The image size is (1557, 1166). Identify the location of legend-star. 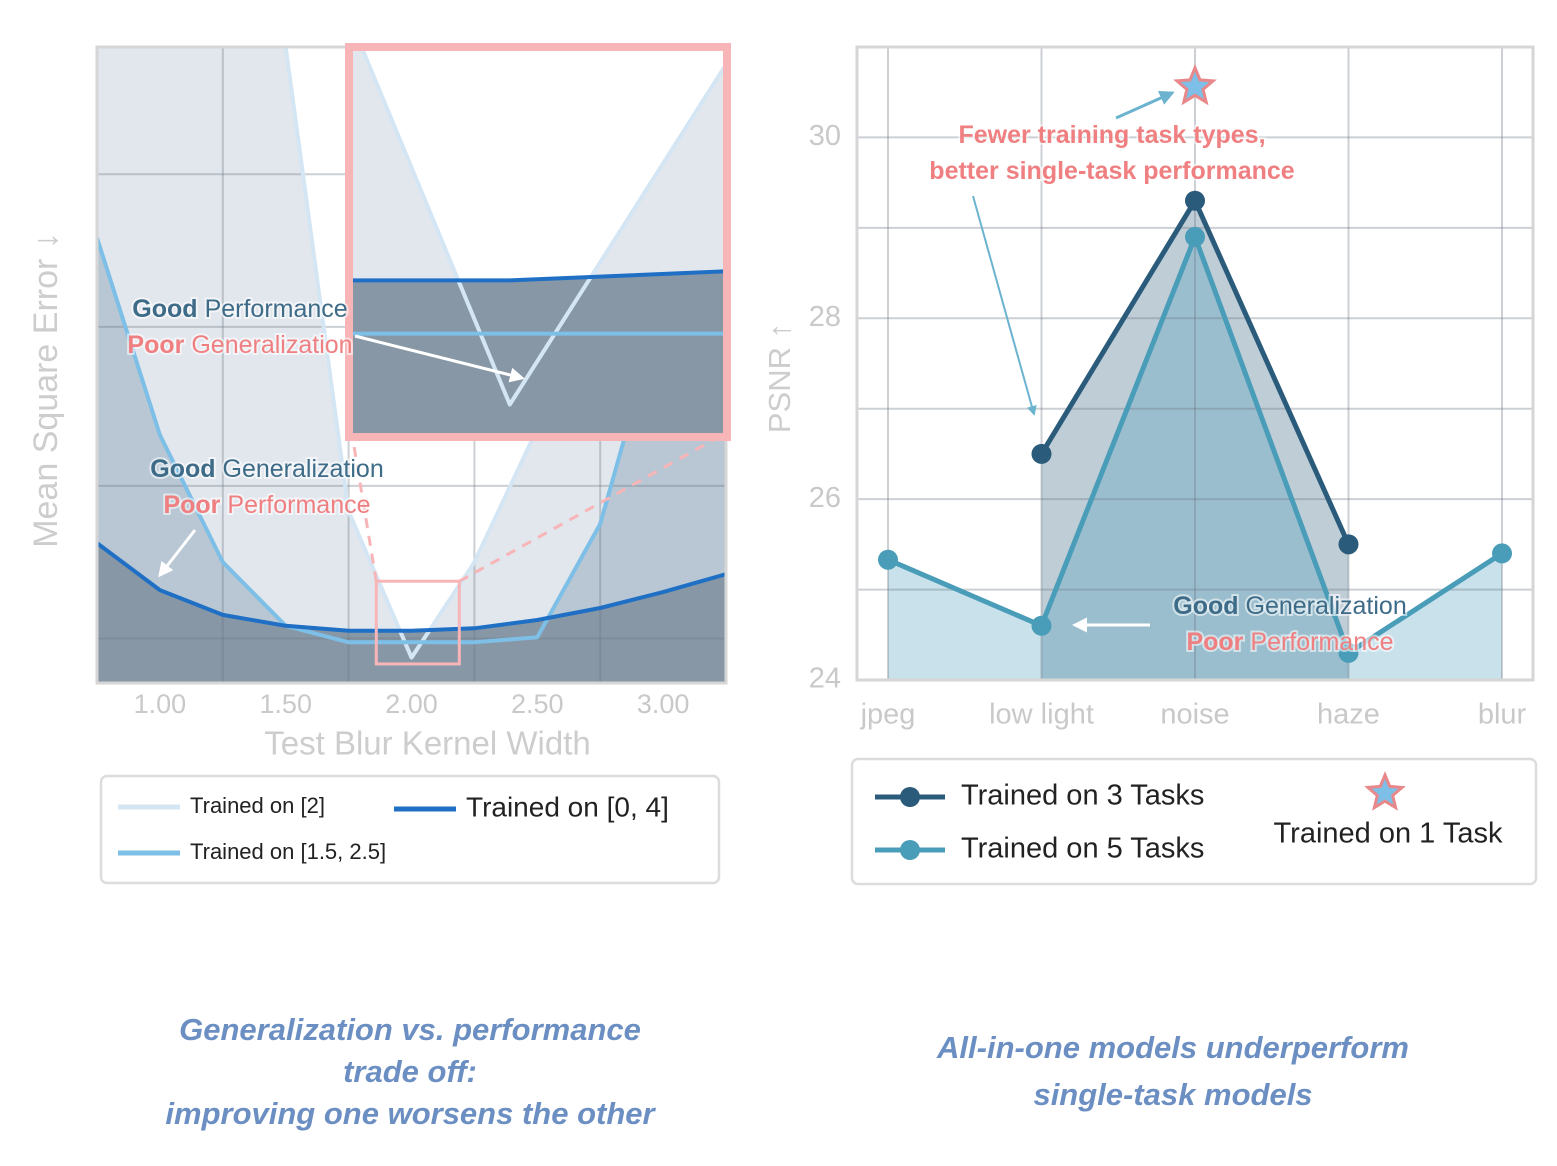
(1385, 791).